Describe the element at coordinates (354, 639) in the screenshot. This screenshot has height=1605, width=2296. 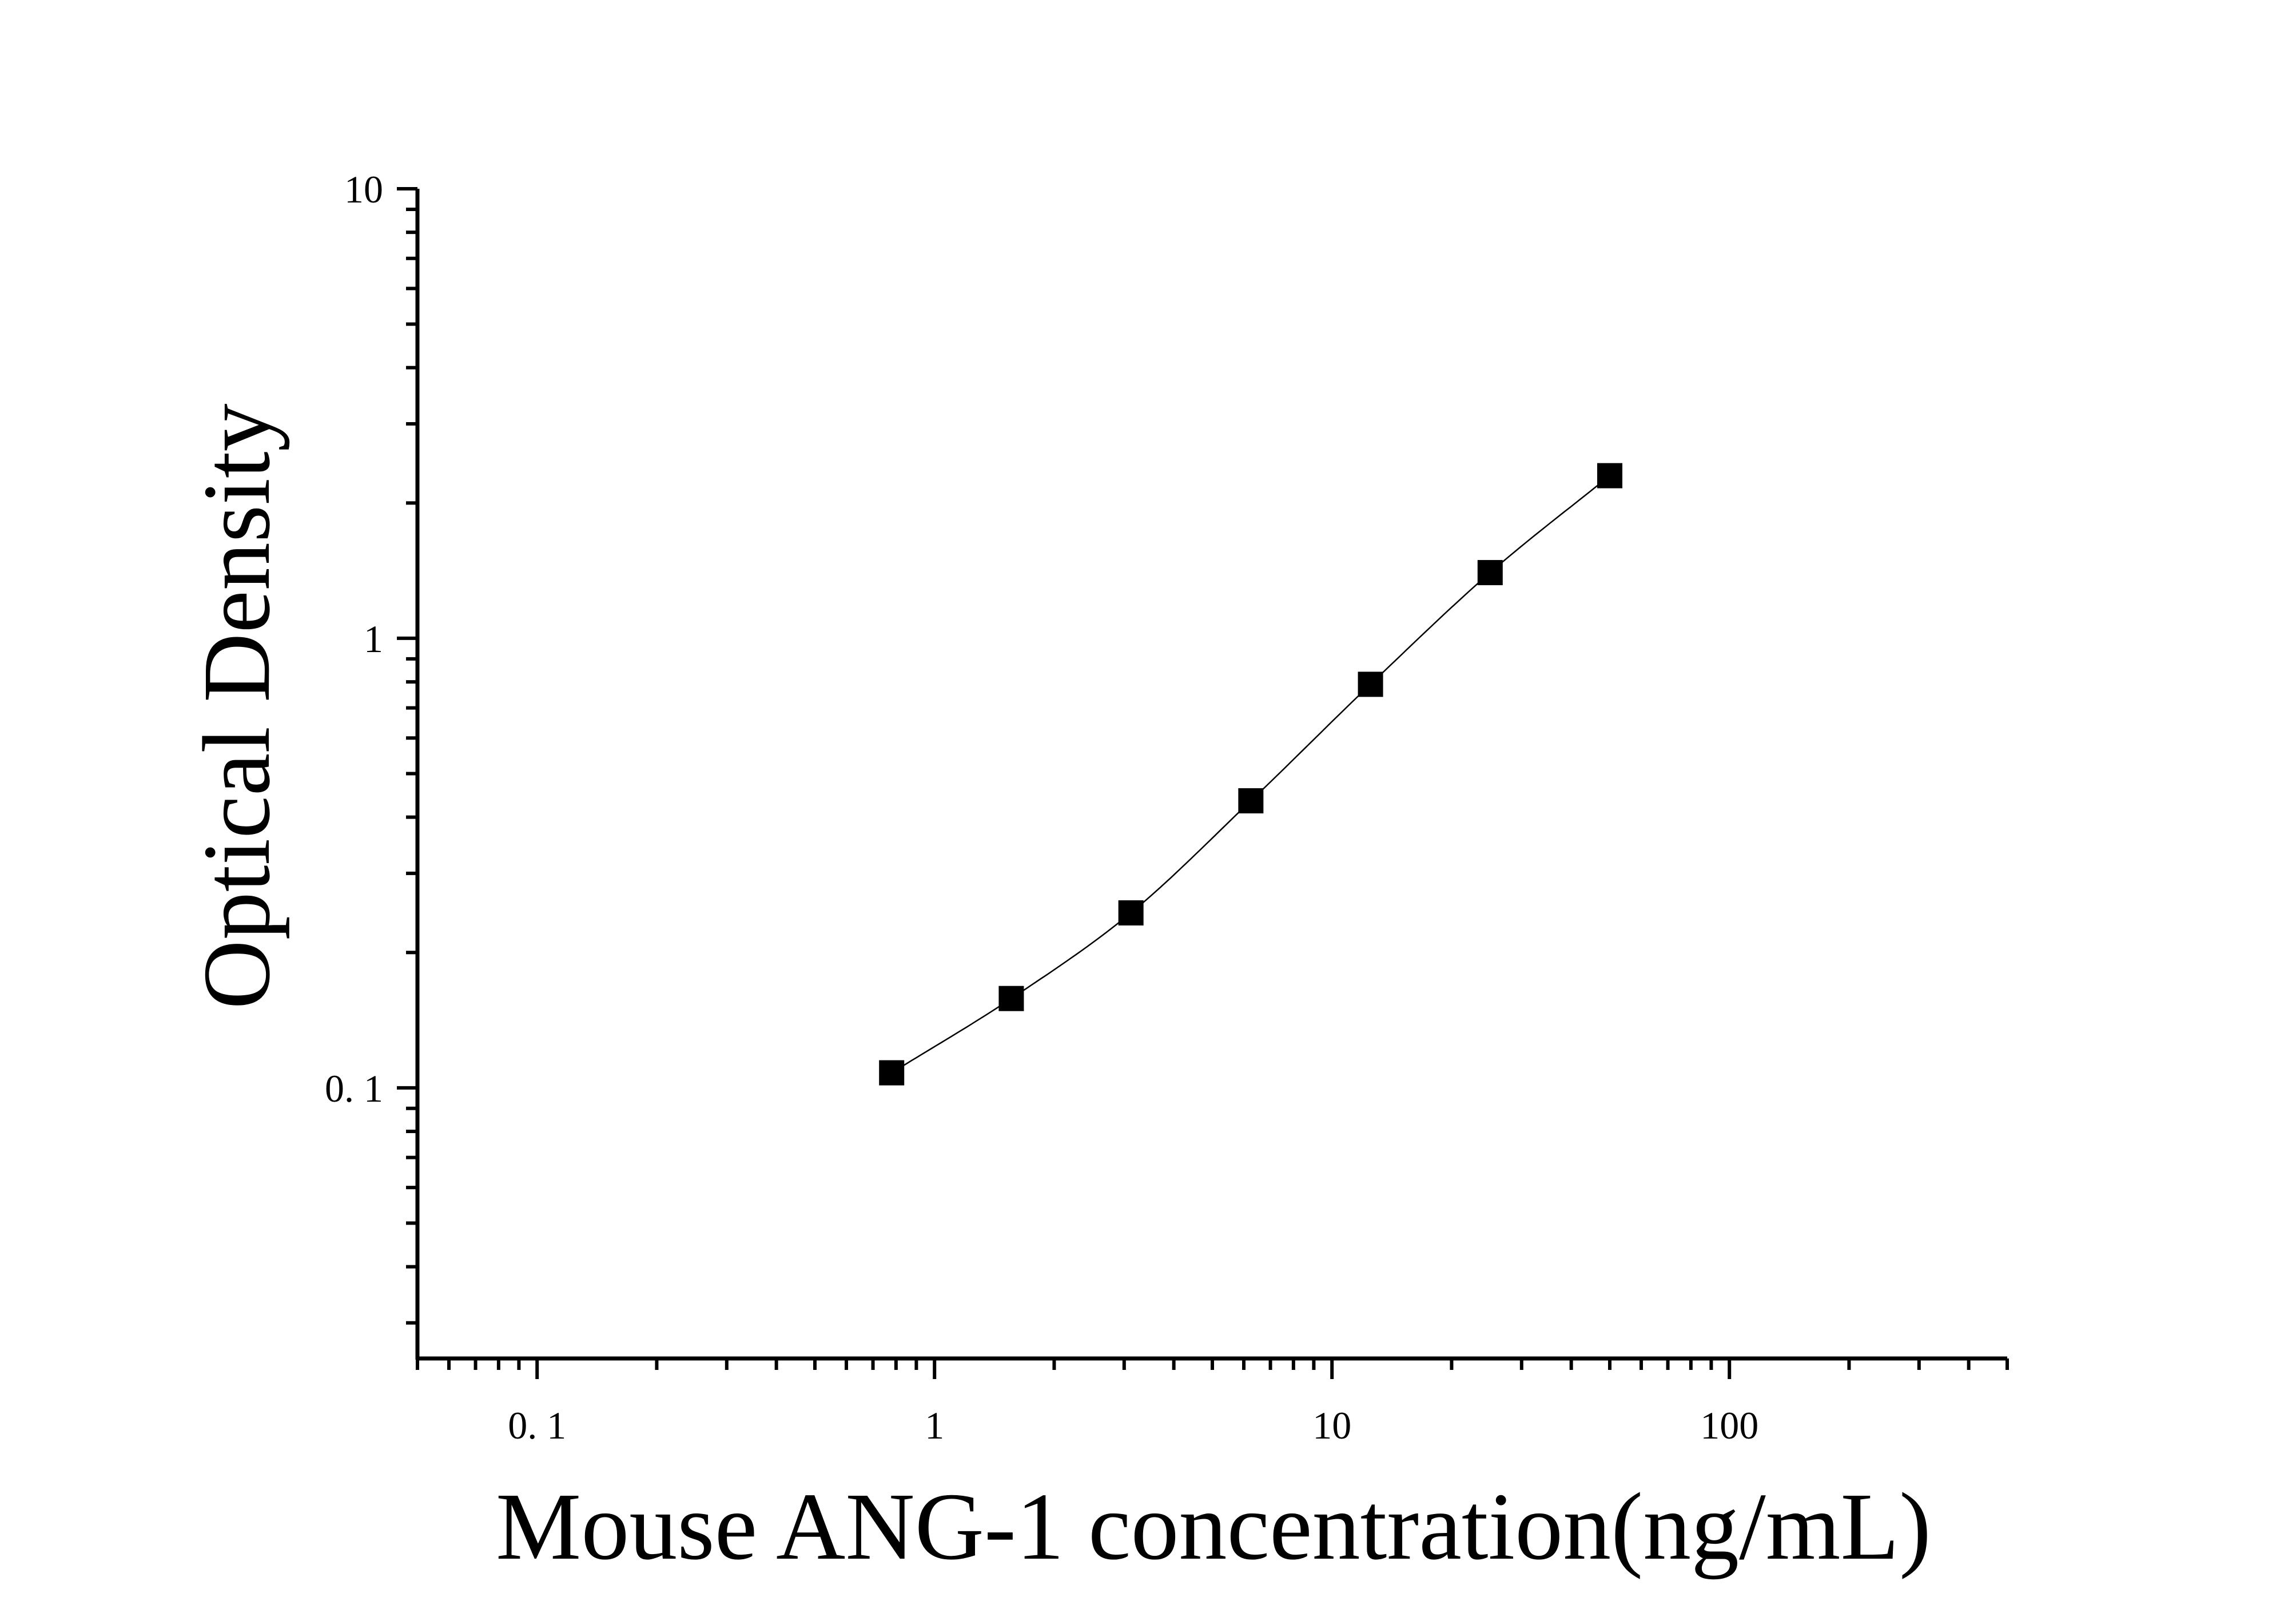
I see `y-axis-tick-labels: 0. 1 1 10` at that location.